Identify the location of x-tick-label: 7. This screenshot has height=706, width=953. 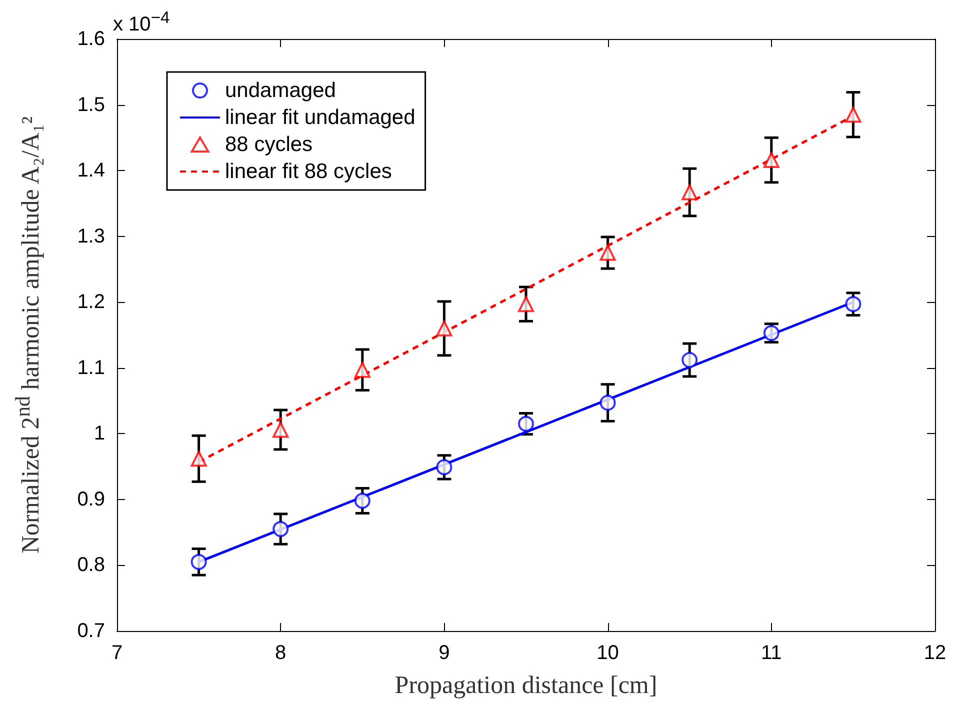
(117, 653).